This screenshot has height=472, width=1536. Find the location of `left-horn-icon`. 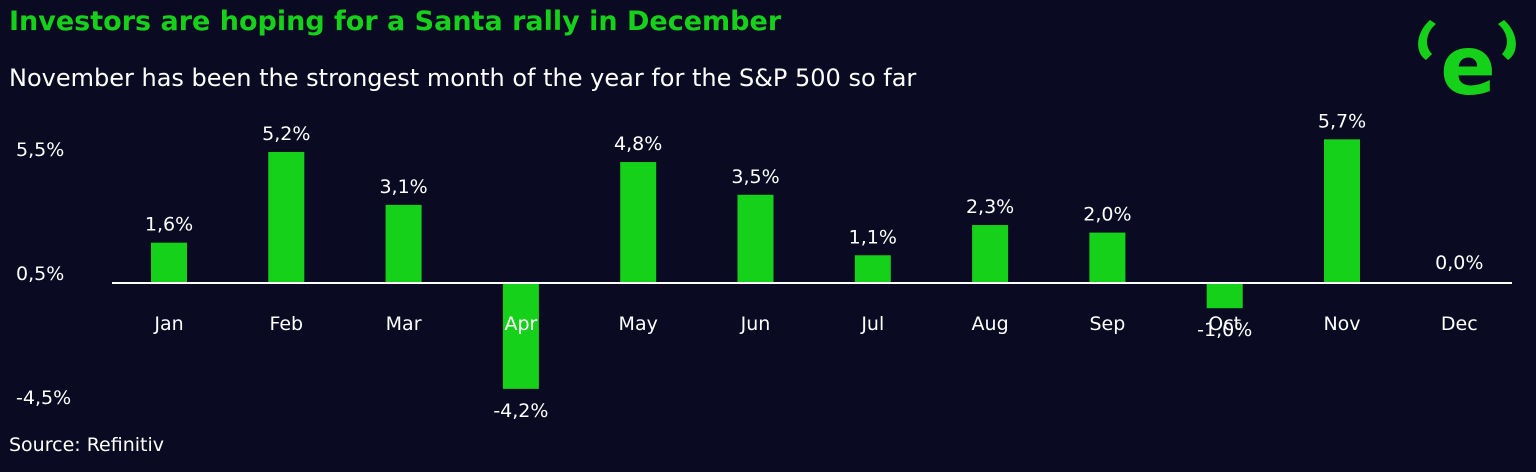

left-horn-icon is located at coordinates (1427, 40).